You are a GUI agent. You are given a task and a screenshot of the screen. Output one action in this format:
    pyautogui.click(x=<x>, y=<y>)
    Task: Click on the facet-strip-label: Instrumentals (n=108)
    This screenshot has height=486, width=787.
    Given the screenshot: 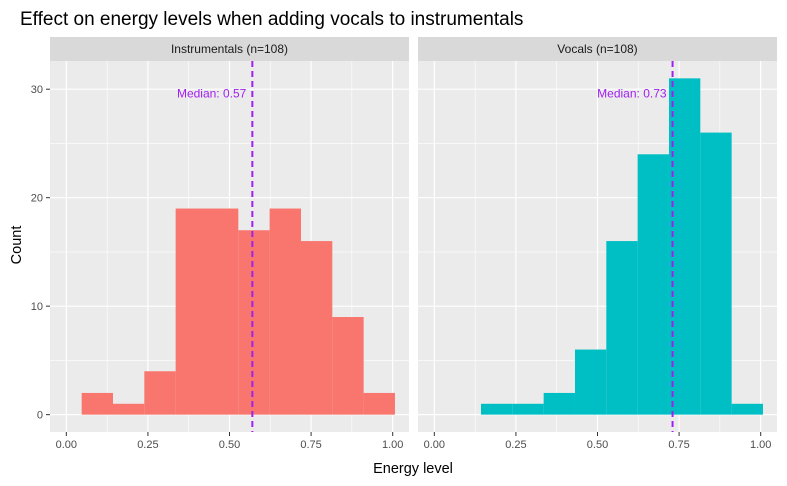 What is the action you would take?
    pyautogui.click(x=229, y=49)
    